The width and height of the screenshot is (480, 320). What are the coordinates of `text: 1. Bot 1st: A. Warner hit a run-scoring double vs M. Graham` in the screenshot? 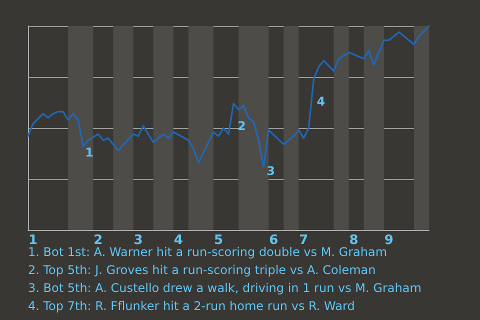 It's located at (208, 252).